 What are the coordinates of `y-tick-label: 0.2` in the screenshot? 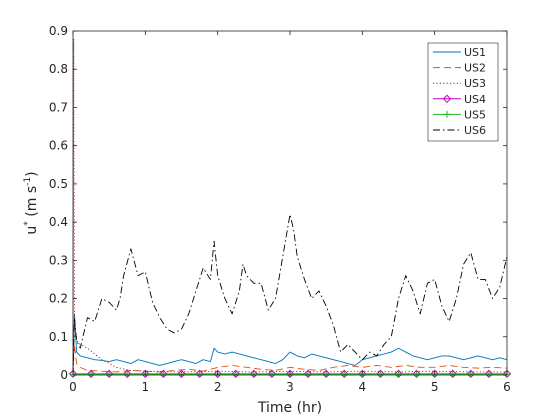 It's located at (58, 299).